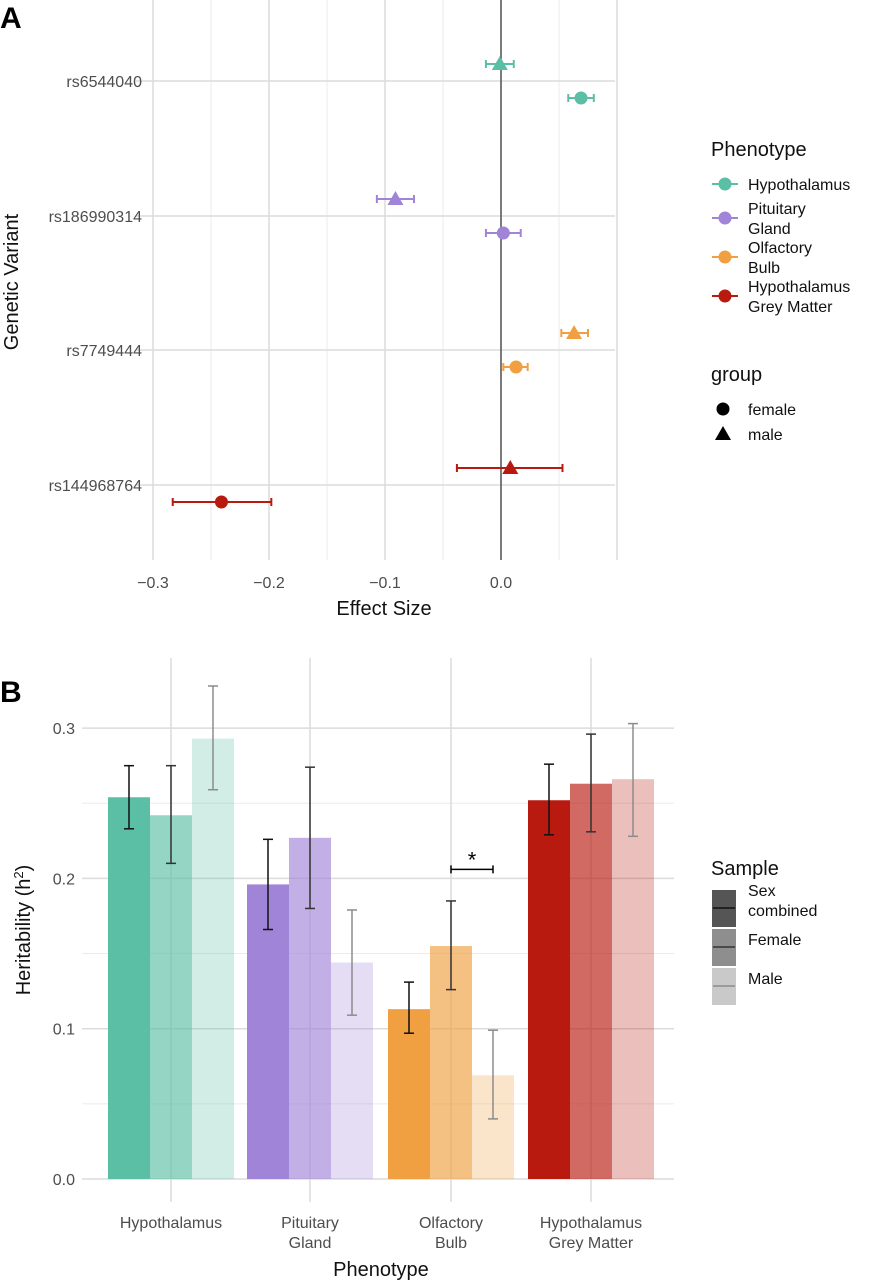  Describe the element at coordinates (268, 884) in the screenshot. I see `error-bar-pituitary-gland-sex-combined` at that location.